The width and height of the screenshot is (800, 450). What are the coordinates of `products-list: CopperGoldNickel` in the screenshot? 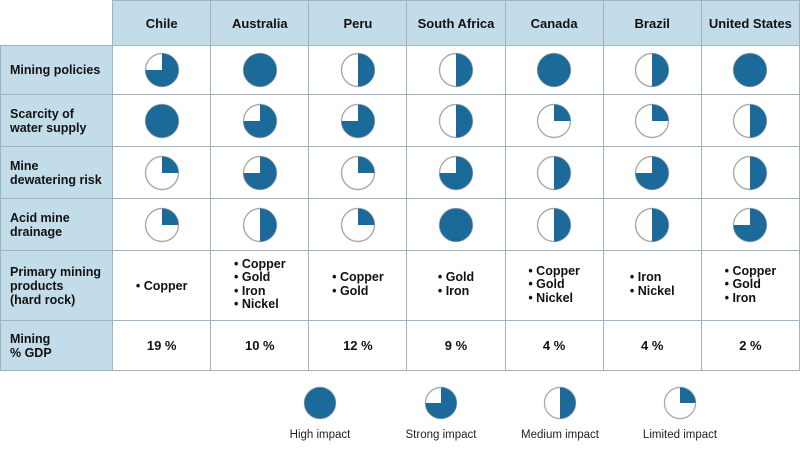 It's located at (554, 285).